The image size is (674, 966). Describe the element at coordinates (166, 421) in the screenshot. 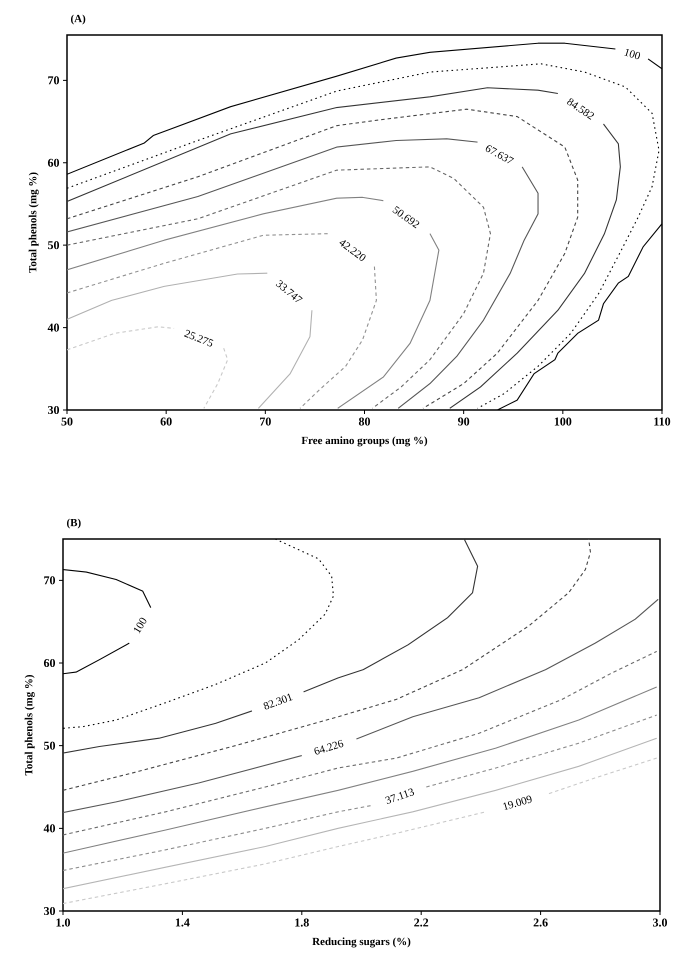

I see `x-tick-label: 60` at that location.